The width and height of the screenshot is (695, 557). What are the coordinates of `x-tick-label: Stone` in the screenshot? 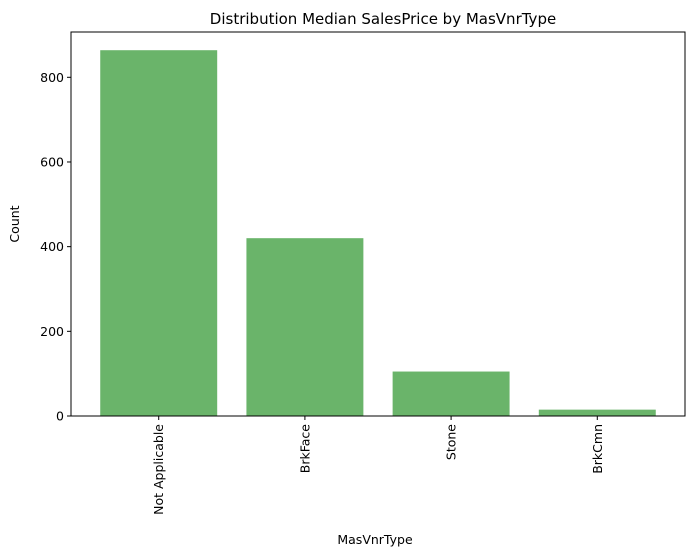 It's located at (451, 442).